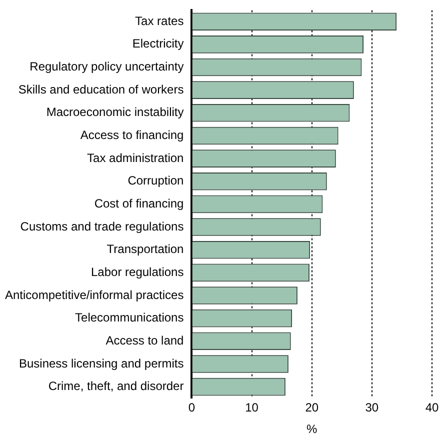 Image resolution: width=442 pixels, height=441 pixels. Describe the element at coordinates (145, 249) in the screenshot. I see `y-tick-label: Transportation` at that location.